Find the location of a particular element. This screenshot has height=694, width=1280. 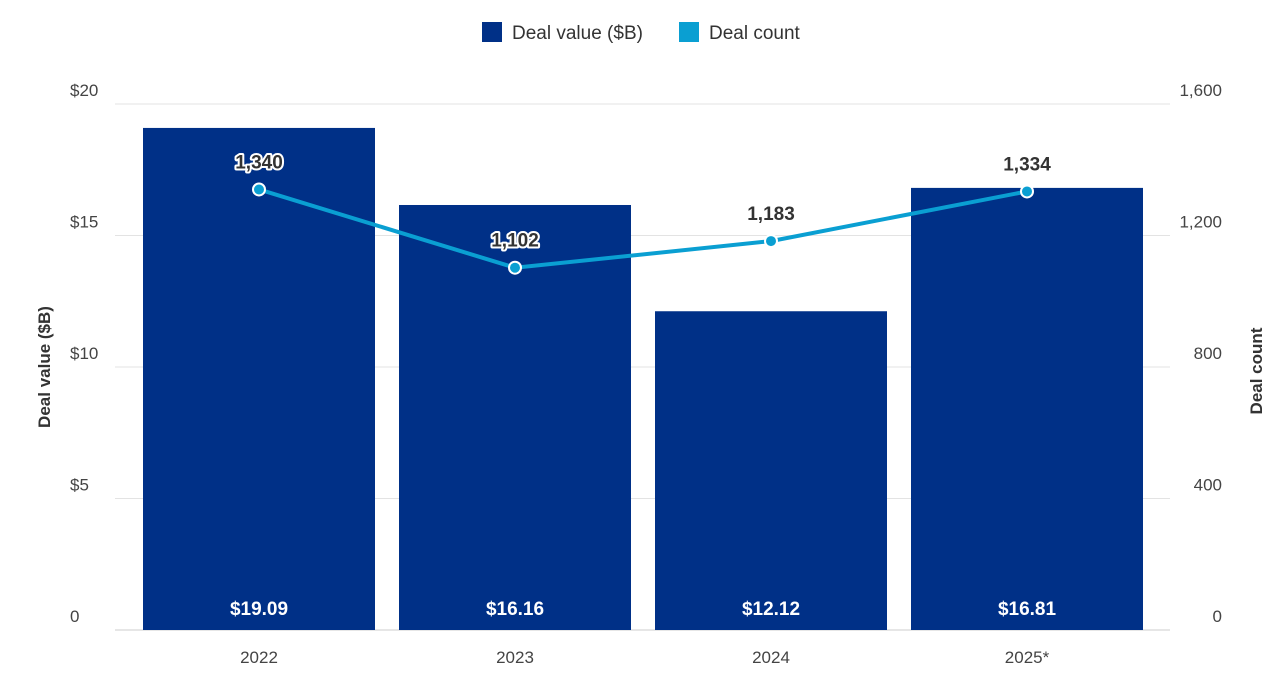

y-tick-label: $15 is located at coordinates (84, 222).